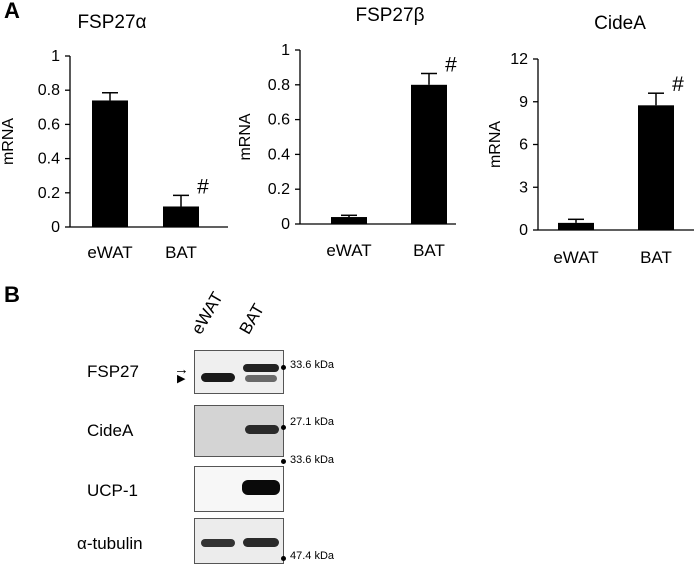  I want to click on band-ucp1-bat, so click(261, 487).